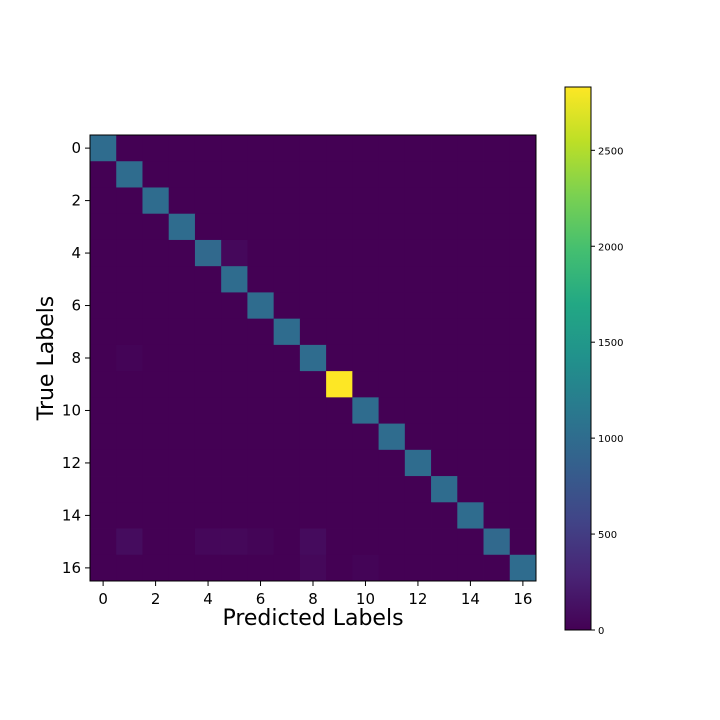 The width and height of the screenshot is (720, 720). What do you see at coordinates (578, 358) in the screenshot?
I see `colorbar` at bounding box center [578, 358].